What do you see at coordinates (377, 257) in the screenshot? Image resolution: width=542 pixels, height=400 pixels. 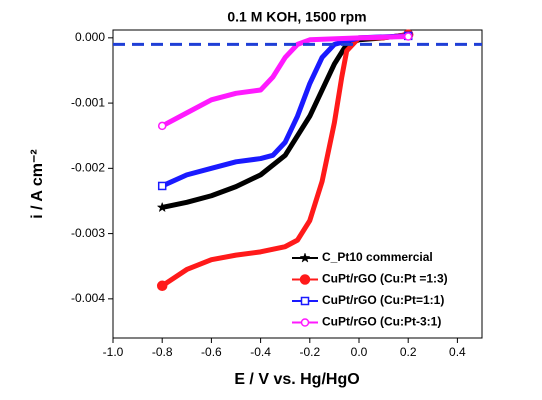 I see `legend-label: C_Pt10 commercial` at bounding box center [377, 257].